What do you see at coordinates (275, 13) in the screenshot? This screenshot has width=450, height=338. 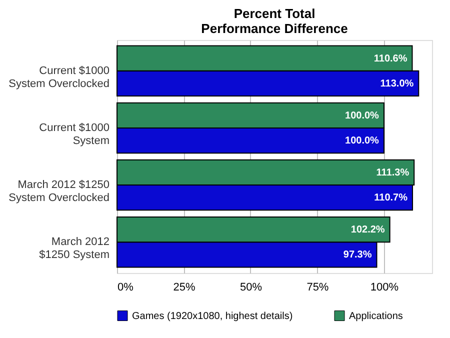 I see `text: Percent Total` at bounding box center [275, 13].